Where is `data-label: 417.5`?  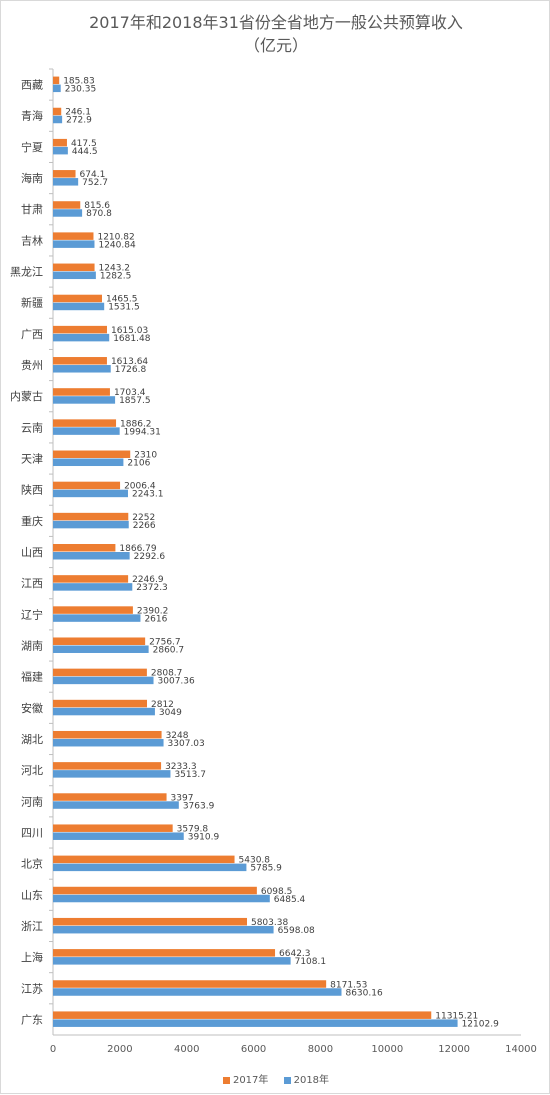 data-label: 417.5 is located at coordinates (84, 144).